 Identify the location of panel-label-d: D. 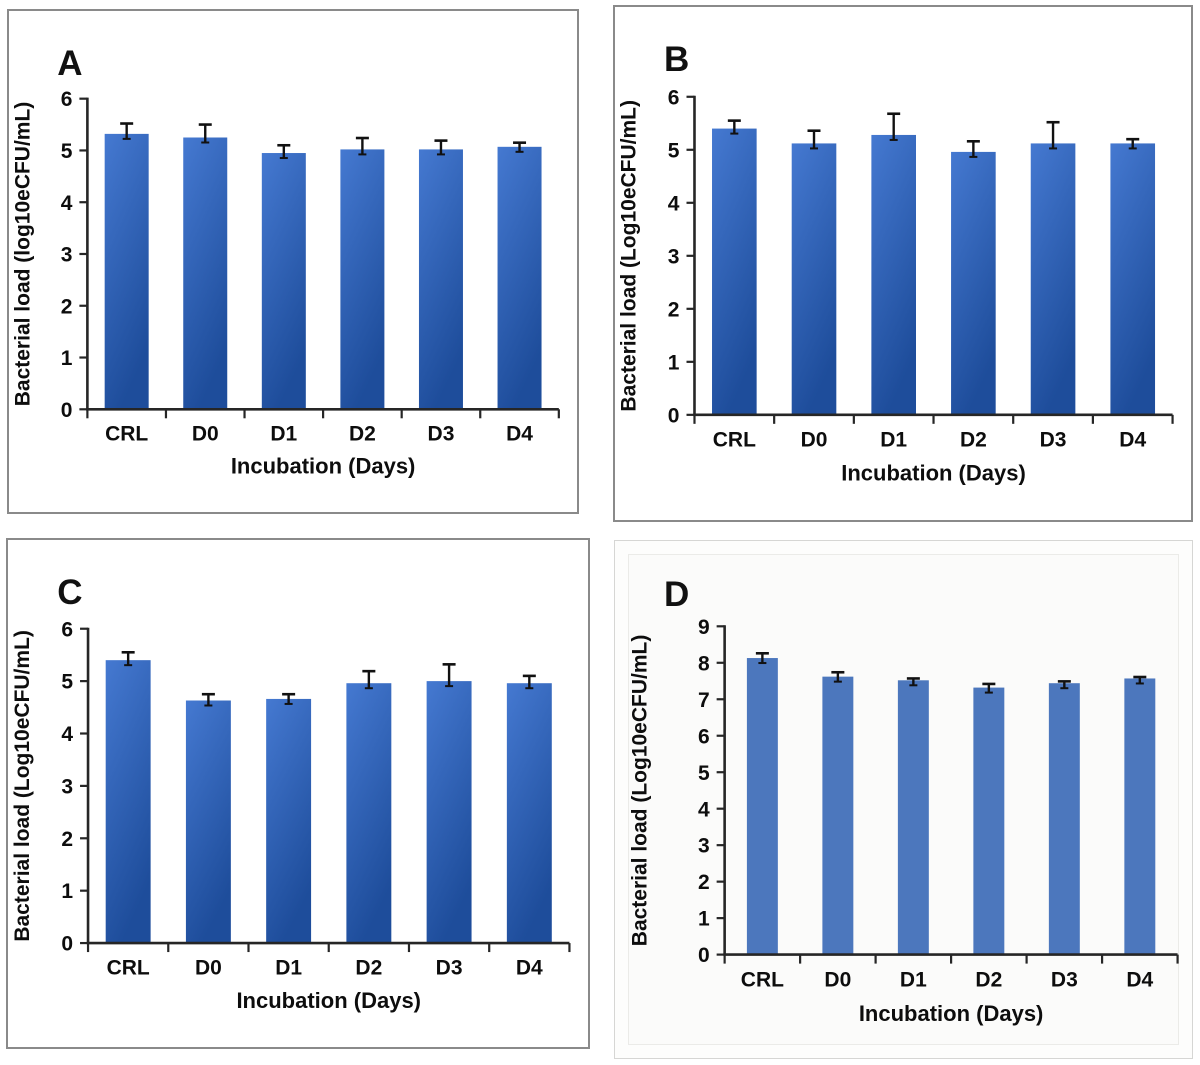
(677, 594).